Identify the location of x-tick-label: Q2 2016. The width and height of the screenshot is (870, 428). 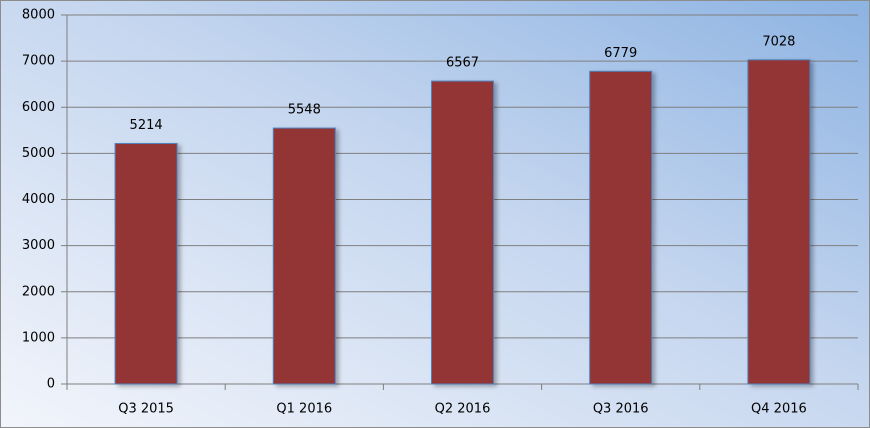
(463, 409).